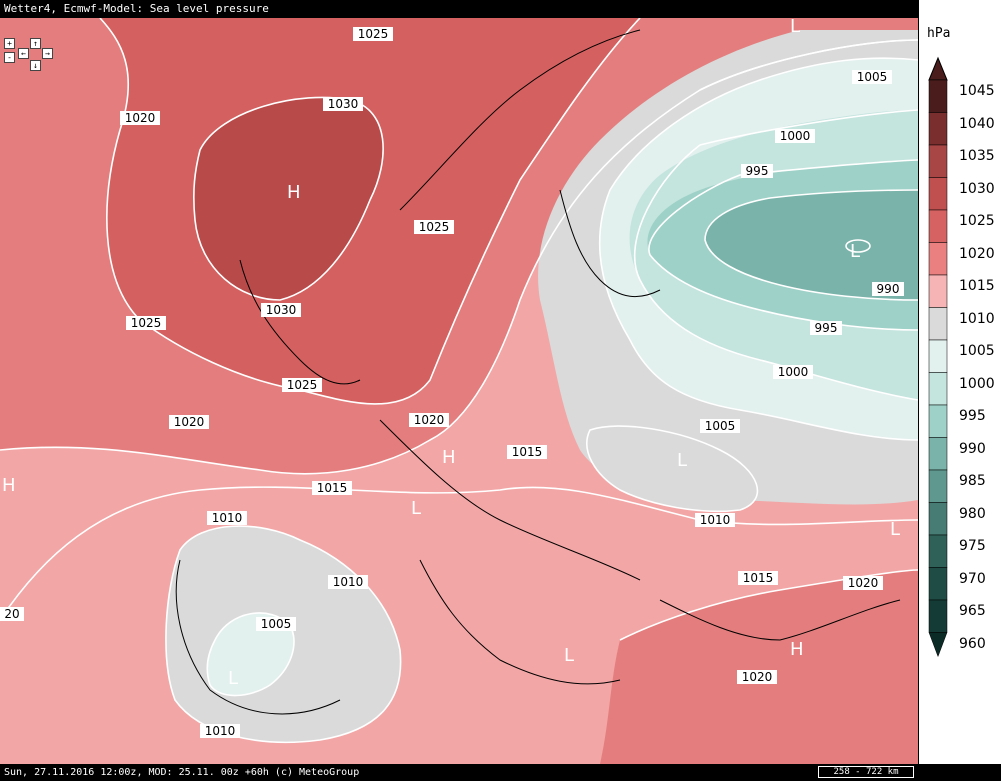 The image size is (1001, 781). I want to click on scale-bar: 258 - 722 km, so click(866, 772).